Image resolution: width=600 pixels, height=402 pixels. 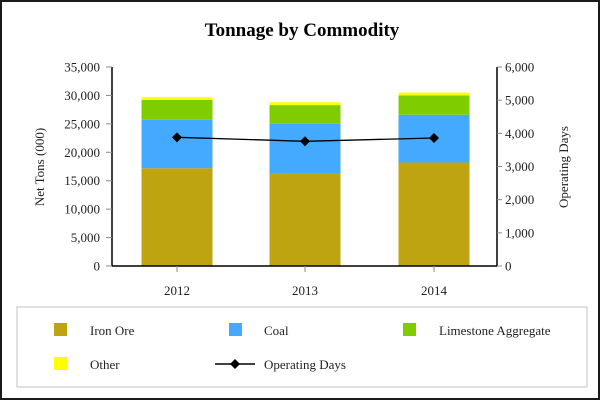 What do you see at coordinates (305, 219) in the screenshot?
I see `bar-iron-ore-2013` at bounding box center [305, 219].